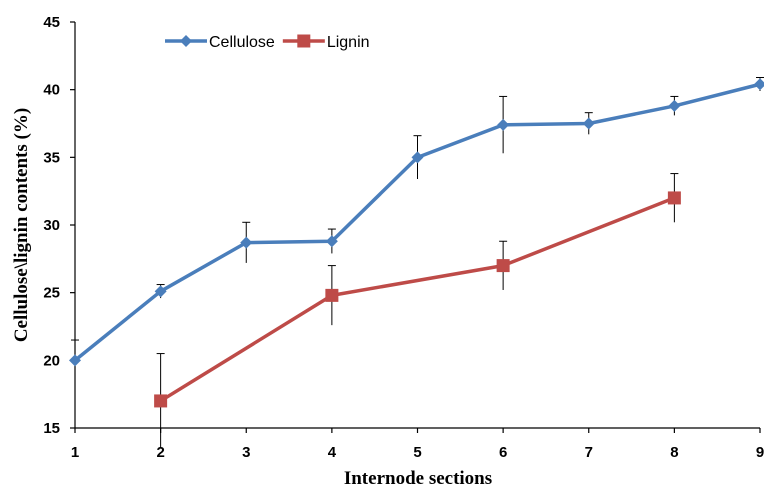  I want to click on x-tick-label: 5, so click(417, 452).